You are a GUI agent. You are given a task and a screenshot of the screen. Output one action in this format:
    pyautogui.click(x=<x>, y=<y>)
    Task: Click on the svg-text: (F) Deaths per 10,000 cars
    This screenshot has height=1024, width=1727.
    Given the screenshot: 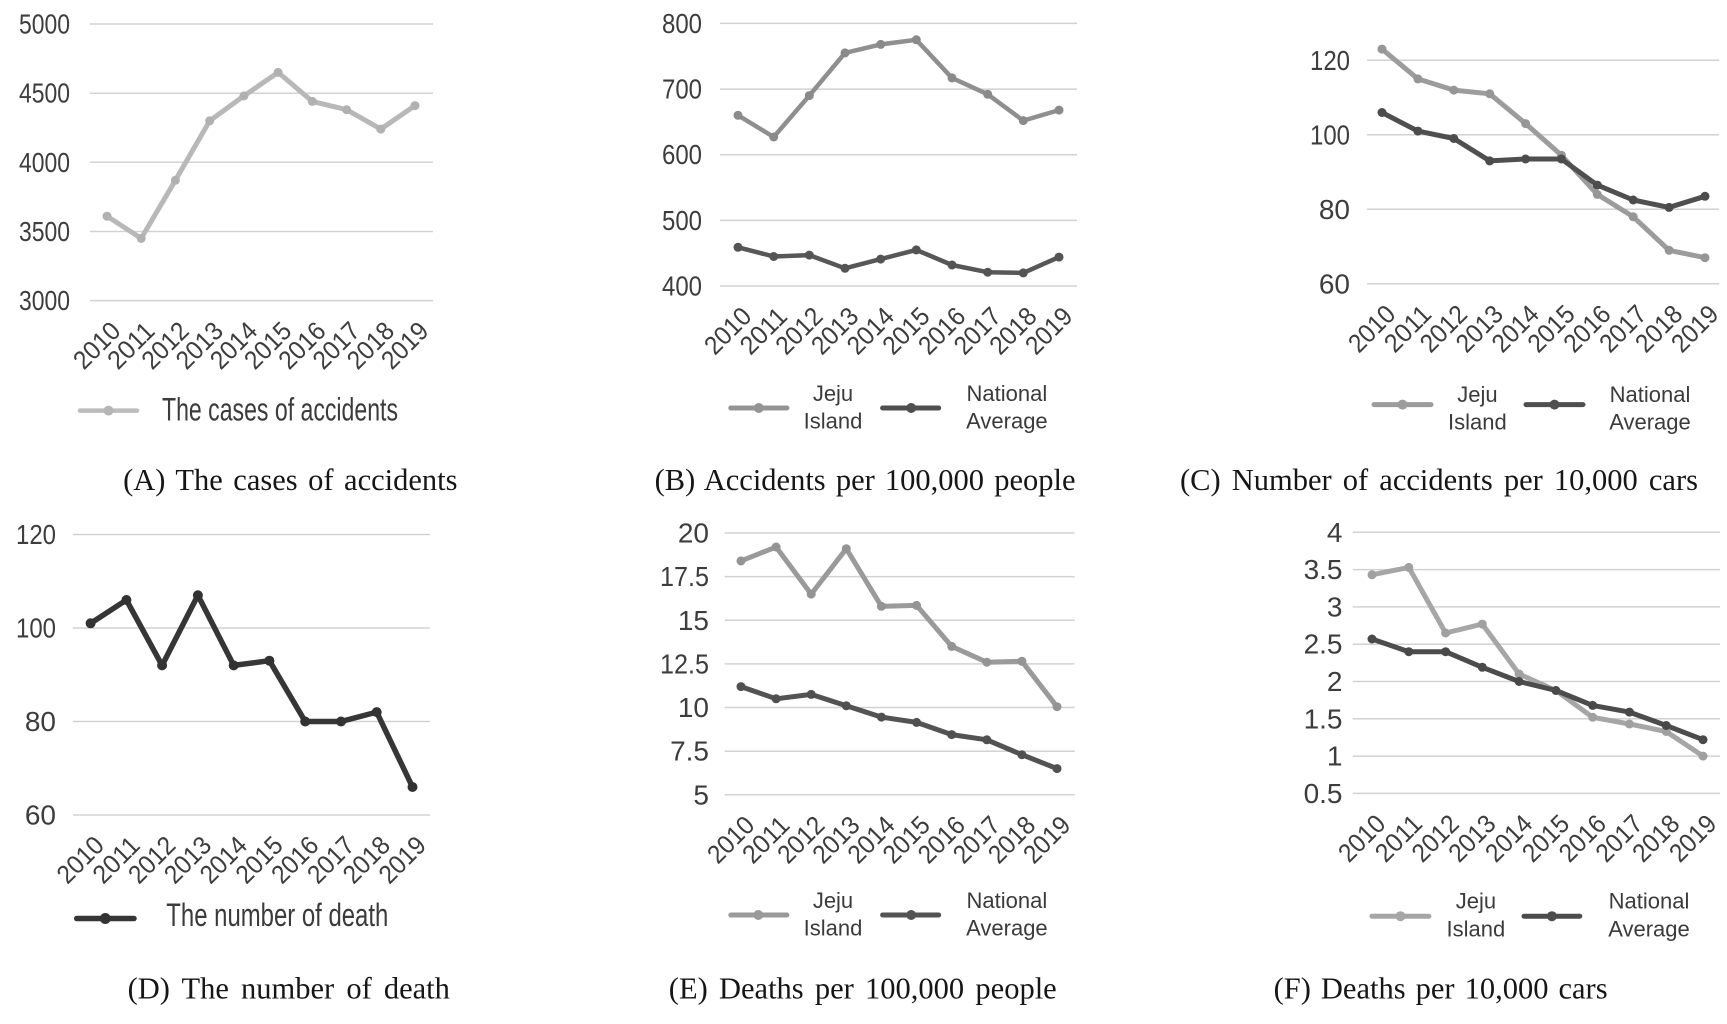 What is the action you would take?
    pyautogui.click(x=1441, y=989)
    